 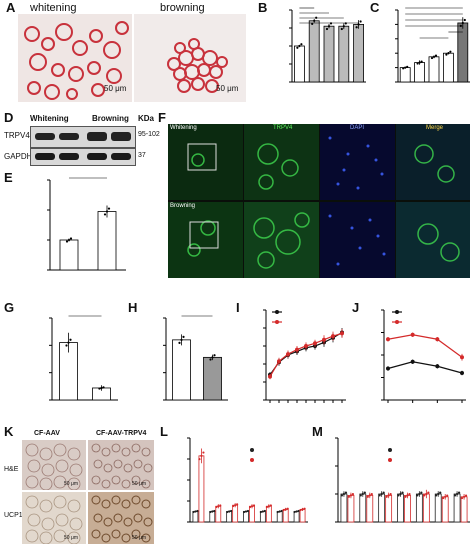 I want to click on panel-label-g: G, so click(x=9, y=307).